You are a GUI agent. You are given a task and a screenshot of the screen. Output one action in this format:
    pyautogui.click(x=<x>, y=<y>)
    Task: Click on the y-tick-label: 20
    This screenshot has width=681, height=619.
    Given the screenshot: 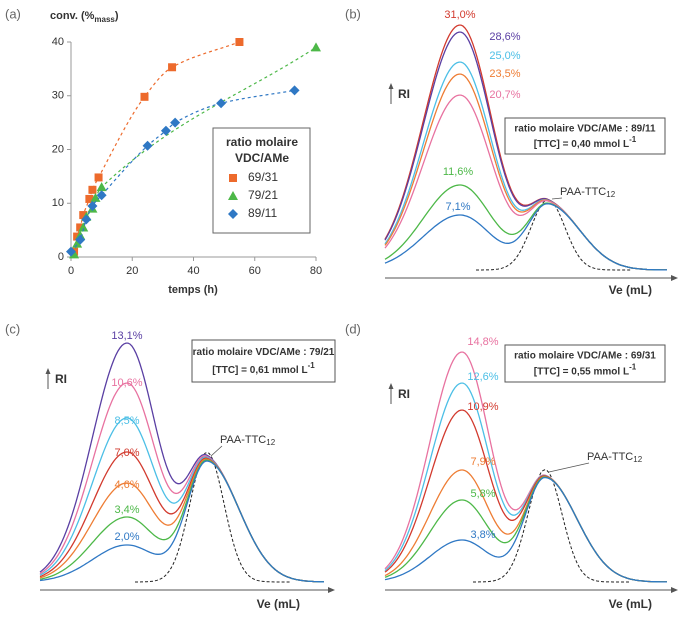 What is the action you would take?
    pyautogui.click(x=58, y=149)
    